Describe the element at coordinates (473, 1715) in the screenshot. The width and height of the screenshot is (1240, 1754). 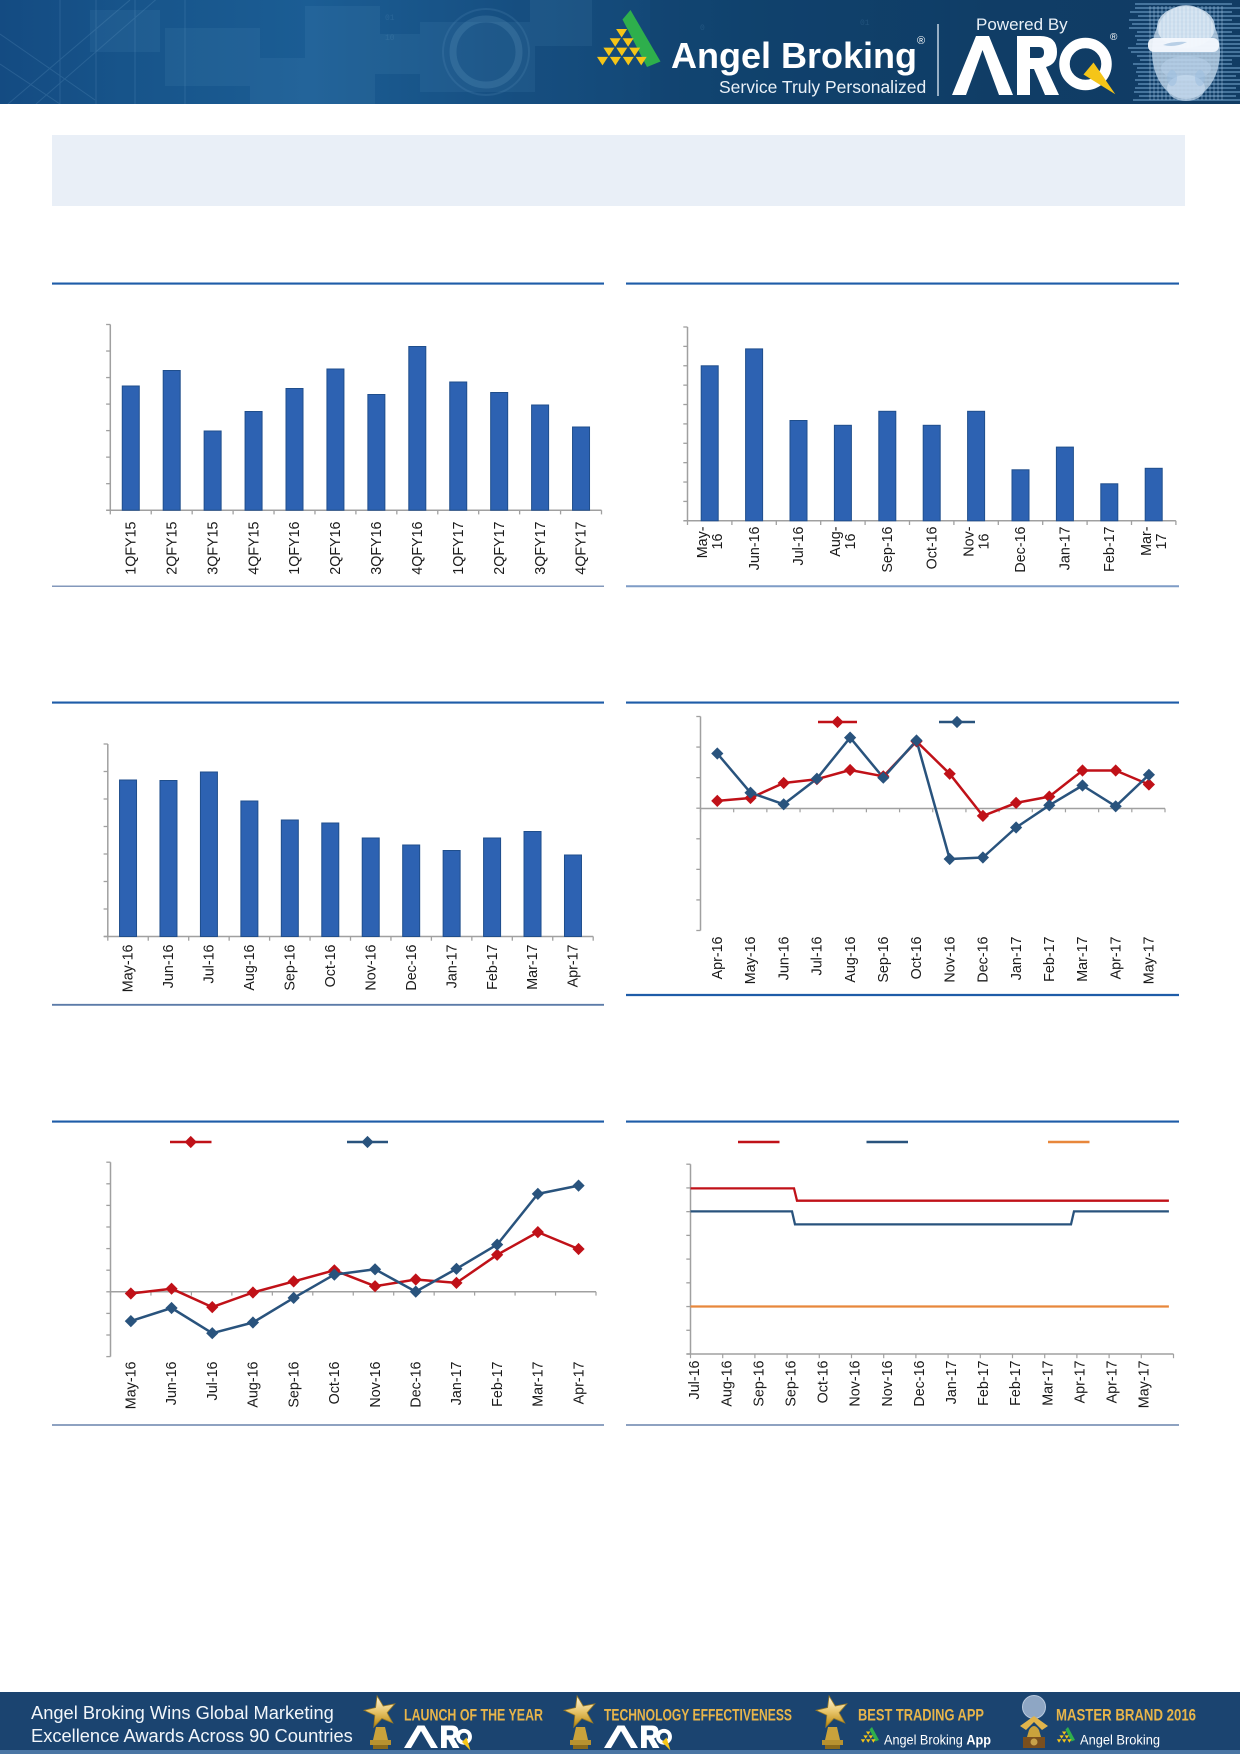
I see `svg-text: LAUNCH OF THE YEAR` at that location.